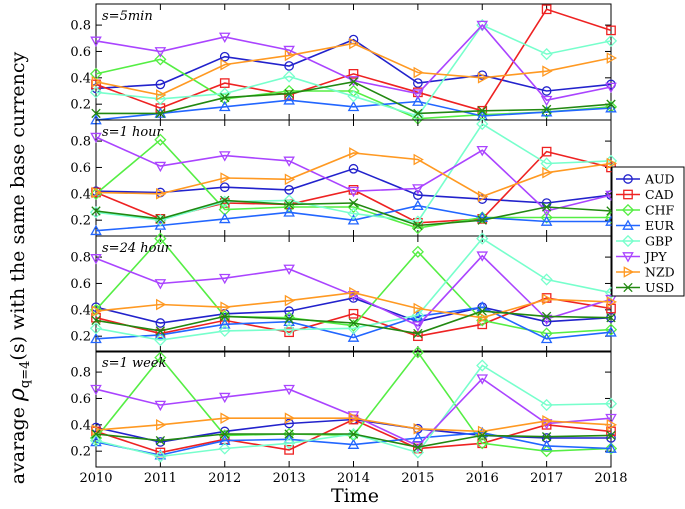 This screenshot has height=509, width=685. I want to click on y-axis-title-subscript: q=4, so click(25, 375).